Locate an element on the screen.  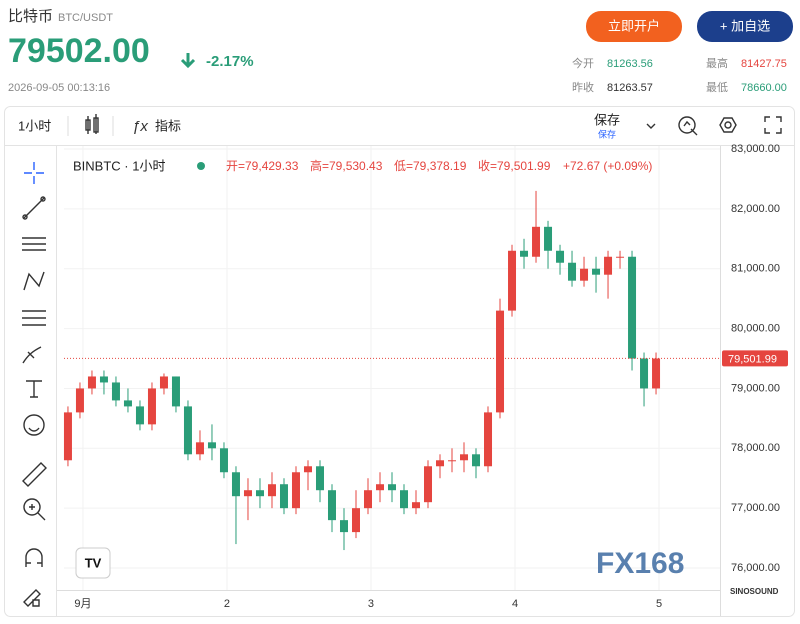
tradingview-logo-text: TV is located at coordinates (93, 562).